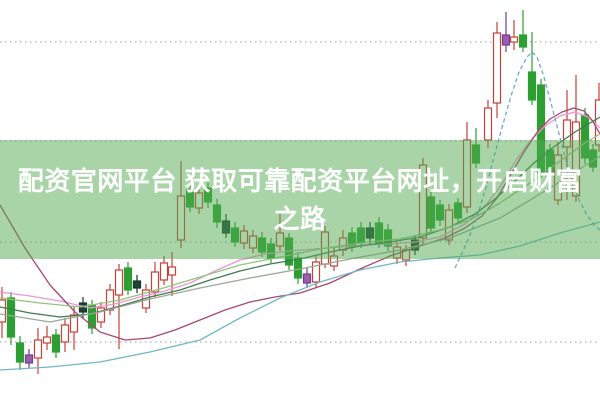 Image resolution: width=600 pixels, height=400 pixels. Describe the element at coordinates (137, 284) in the screenshot. I see `candle-dark` at that location.